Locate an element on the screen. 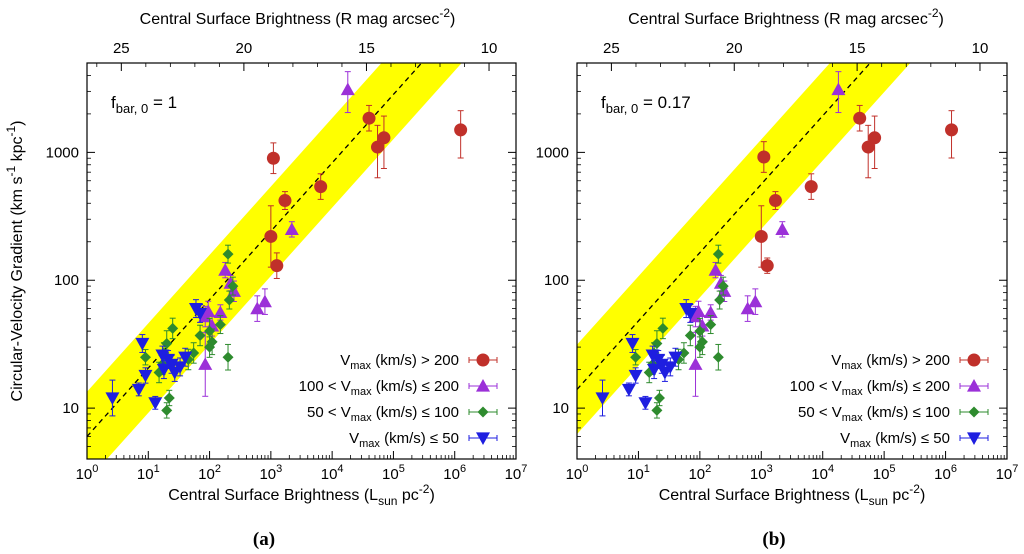 This screenshot has height=554, width=1024. y-tick-label: 1000 is located at coordinates (62, 152).